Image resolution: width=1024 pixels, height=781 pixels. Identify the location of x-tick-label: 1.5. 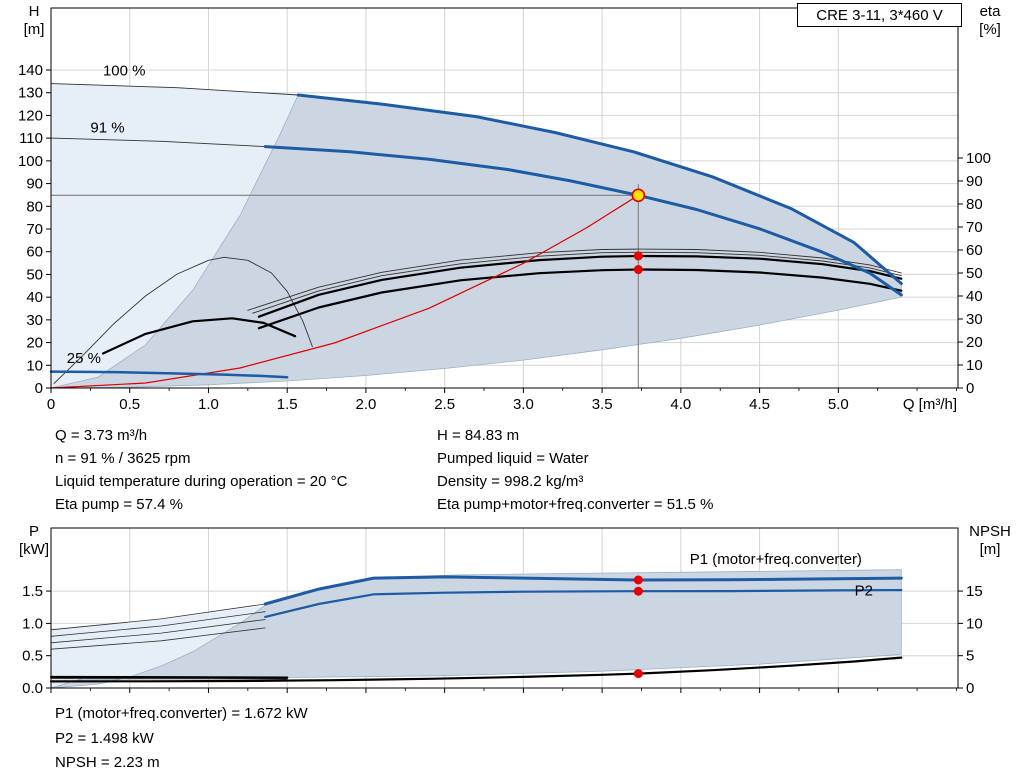
(287, 404).